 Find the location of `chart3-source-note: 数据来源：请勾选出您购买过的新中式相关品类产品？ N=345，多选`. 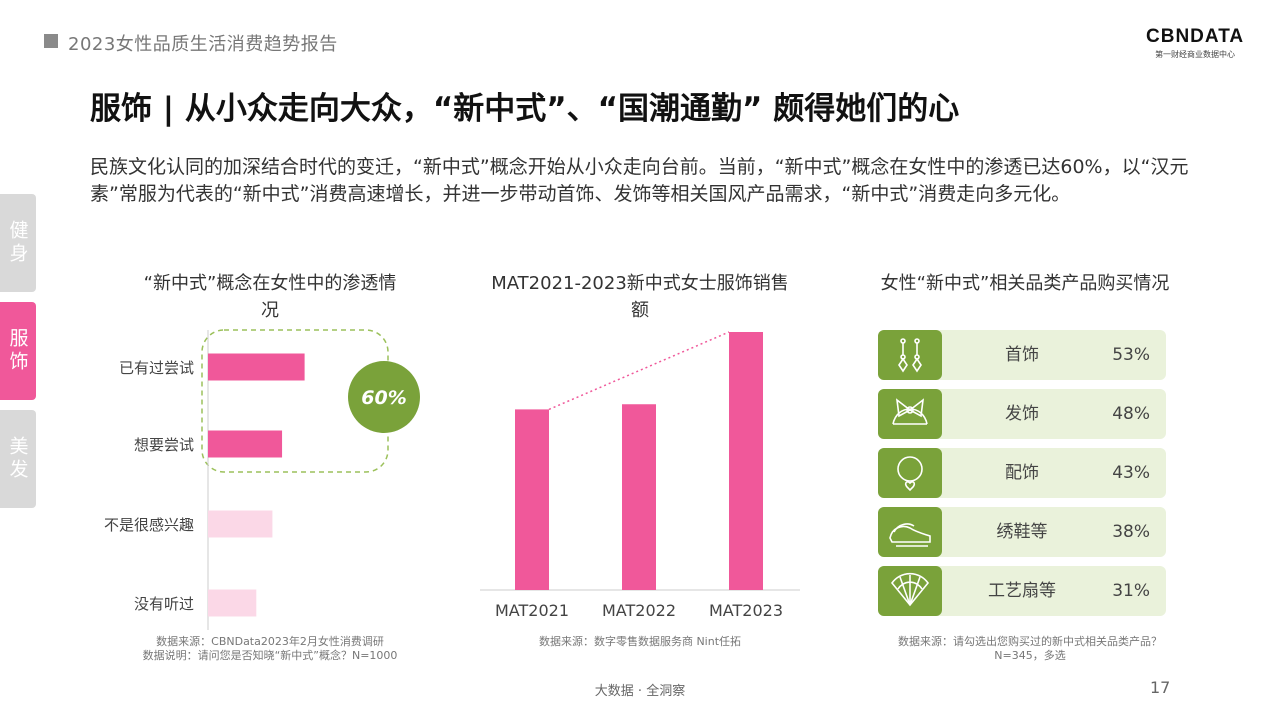

chart3-source-note: 数据来源：请勾选出您购买过的新中式相关品类产品？ N=345，多选 is located at coordinates (1030, 649).